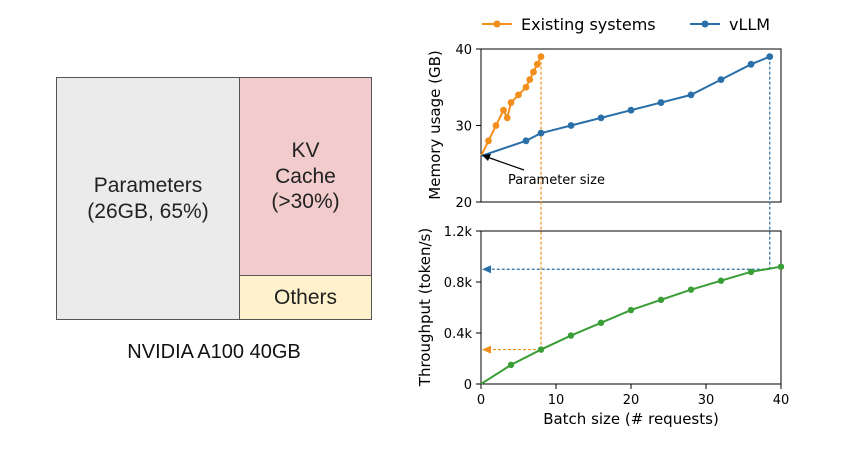 The width and height of the screenshot is (853, 453). What do you see at coordinates (781, 400) in the screenshot?
I see `throughput-xtick-label: 40` at bounding box center [781, 400].